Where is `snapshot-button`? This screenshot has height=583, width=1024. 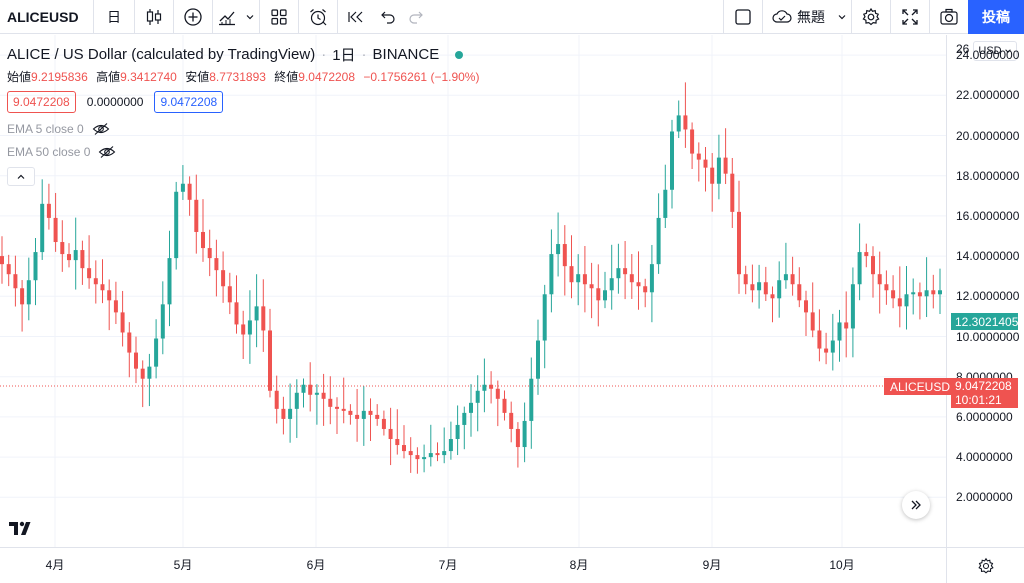 snapshot-button is located at coordinates (949, 17).